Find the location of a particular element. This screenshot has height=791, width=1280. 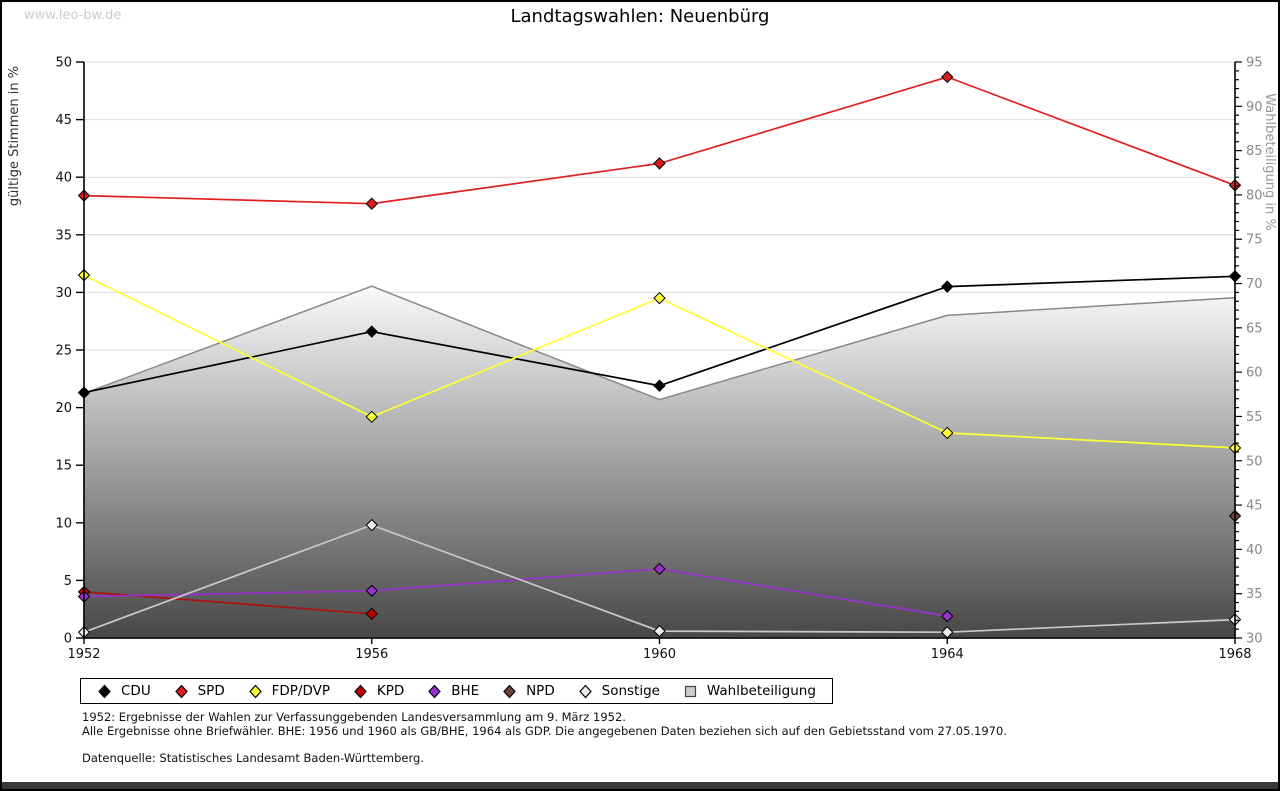

svg-text: 85 is located at coordinates (1254, 151).